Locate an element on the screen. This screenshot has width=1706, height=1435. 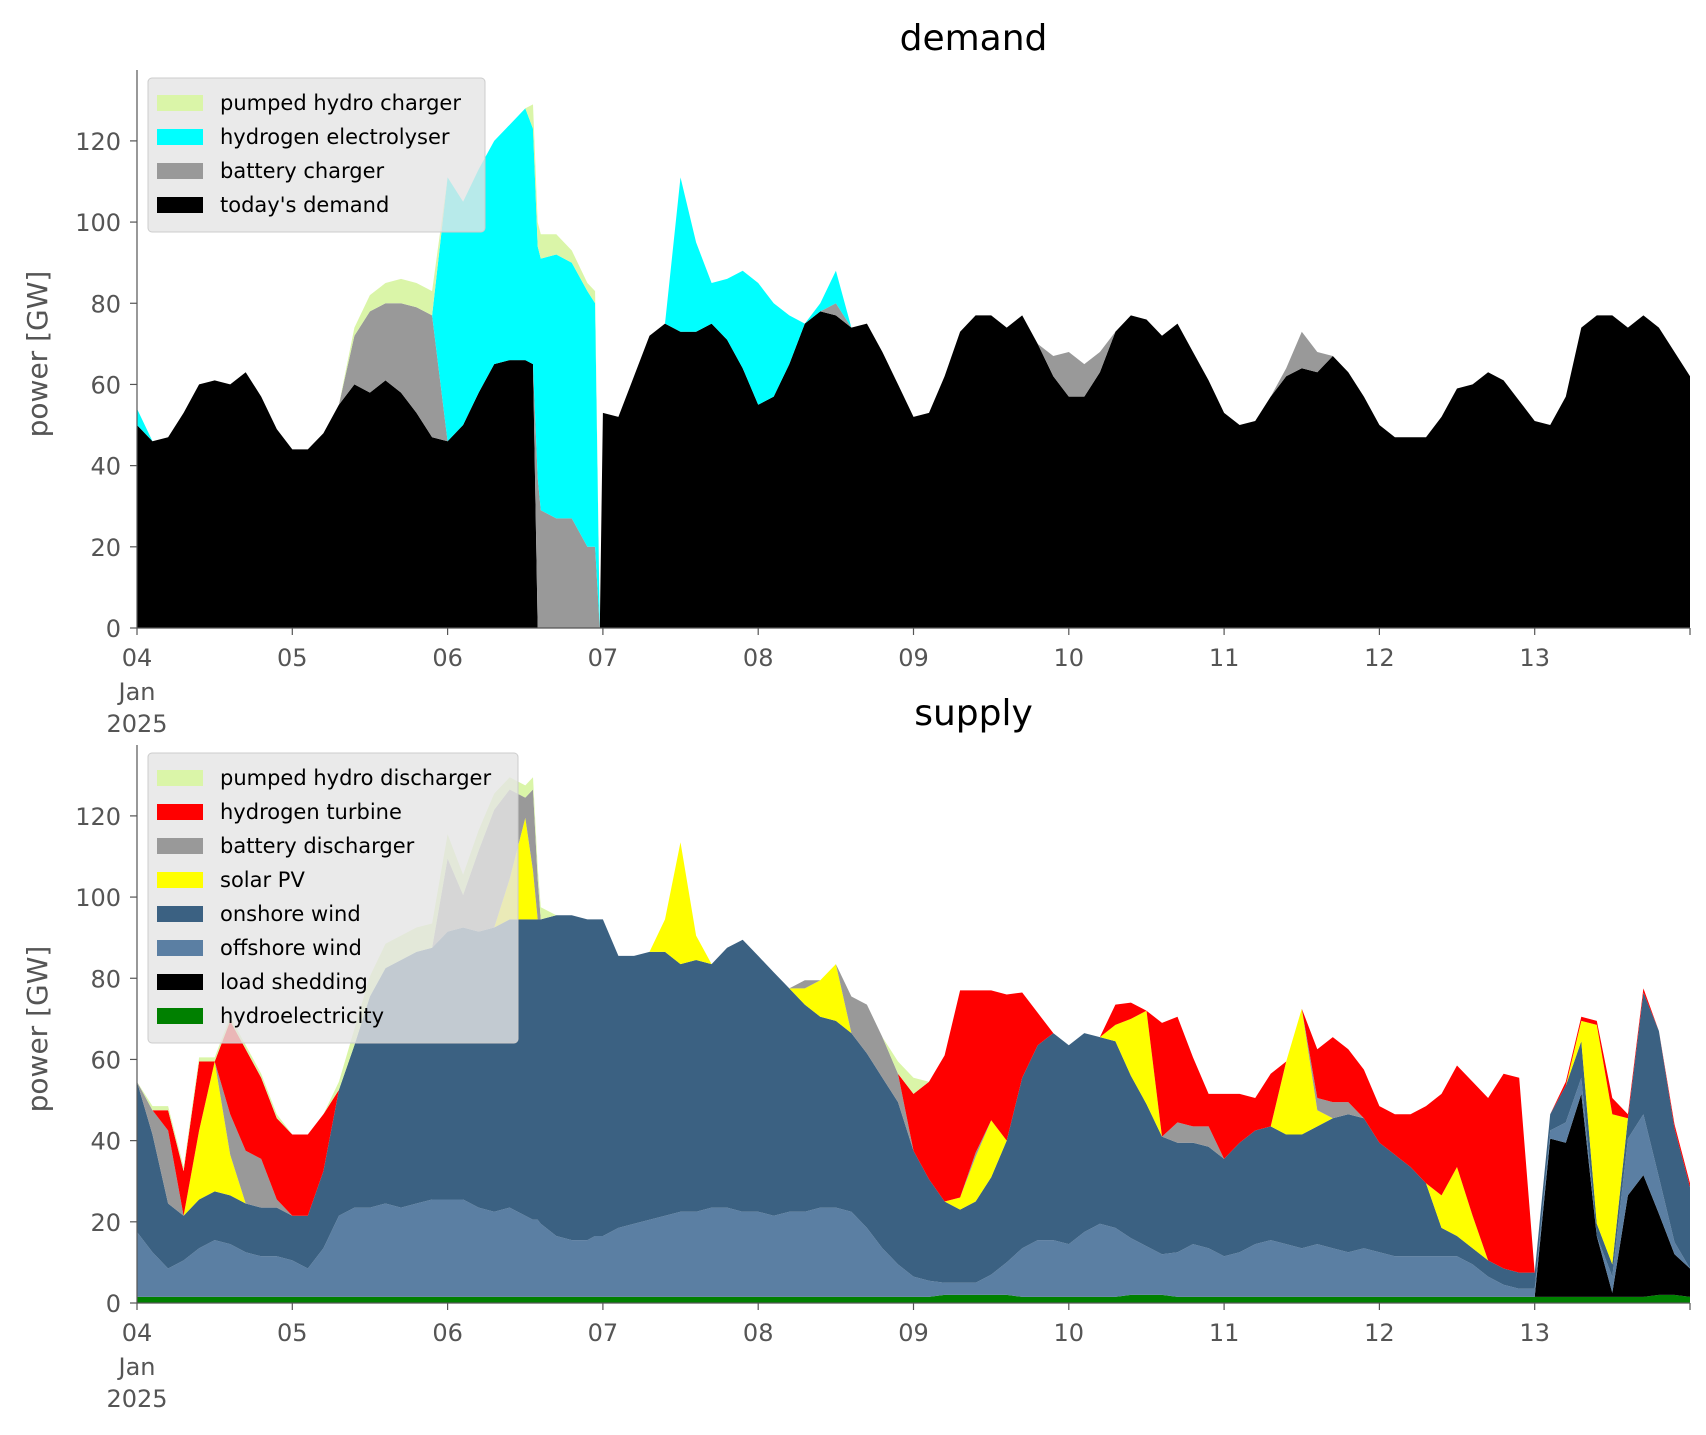
supply-legend-label-pumped-hydro-discharger: pumped hydro discharger is located at coordinates (355, 778).